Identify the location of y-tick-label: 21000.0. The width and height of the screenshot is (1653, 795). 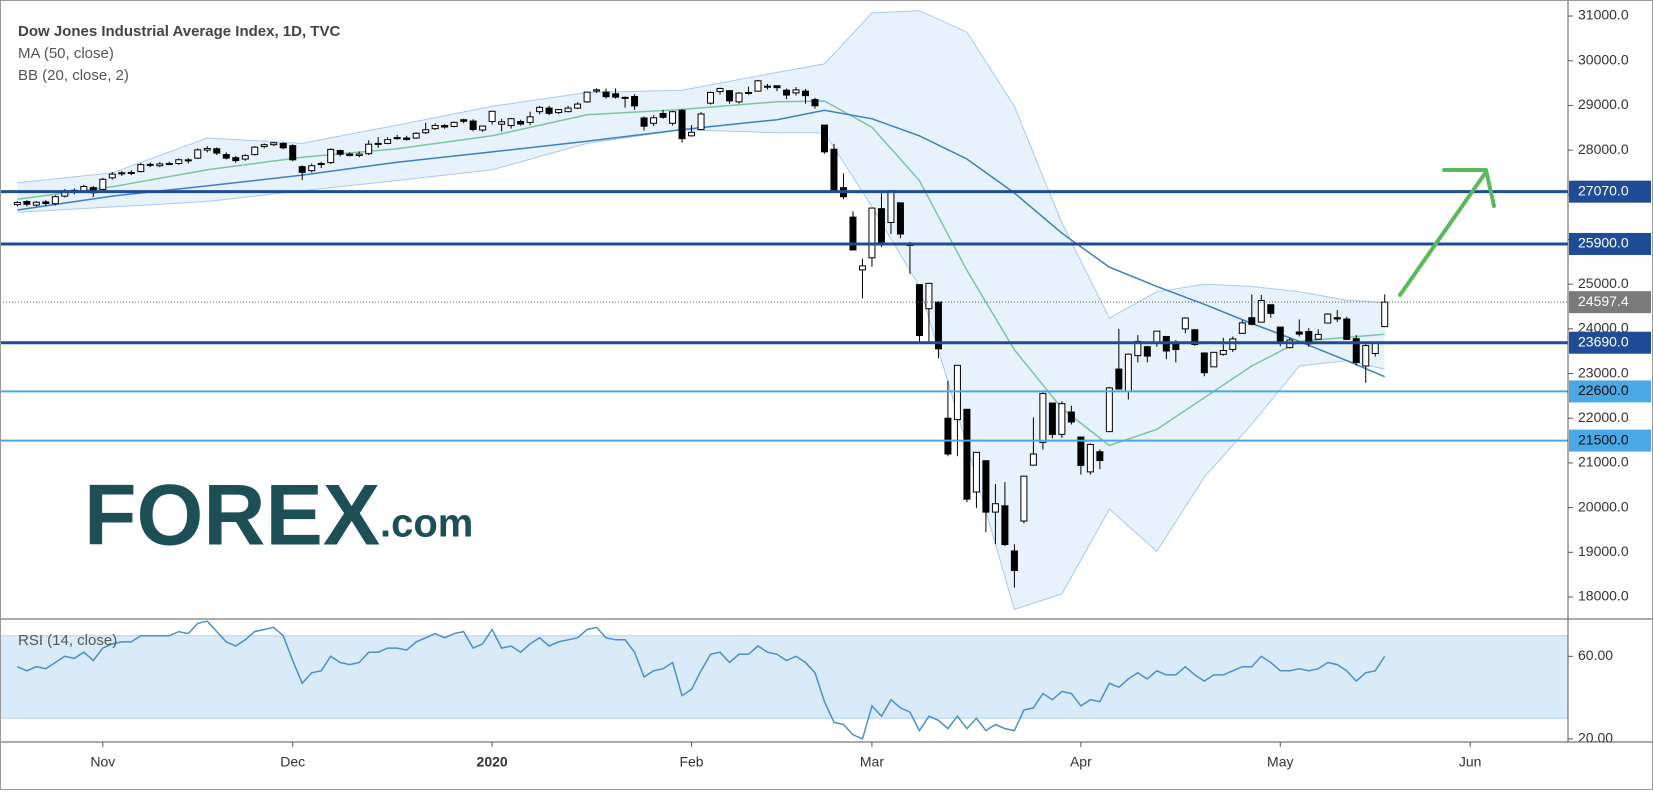
(1603, 462).